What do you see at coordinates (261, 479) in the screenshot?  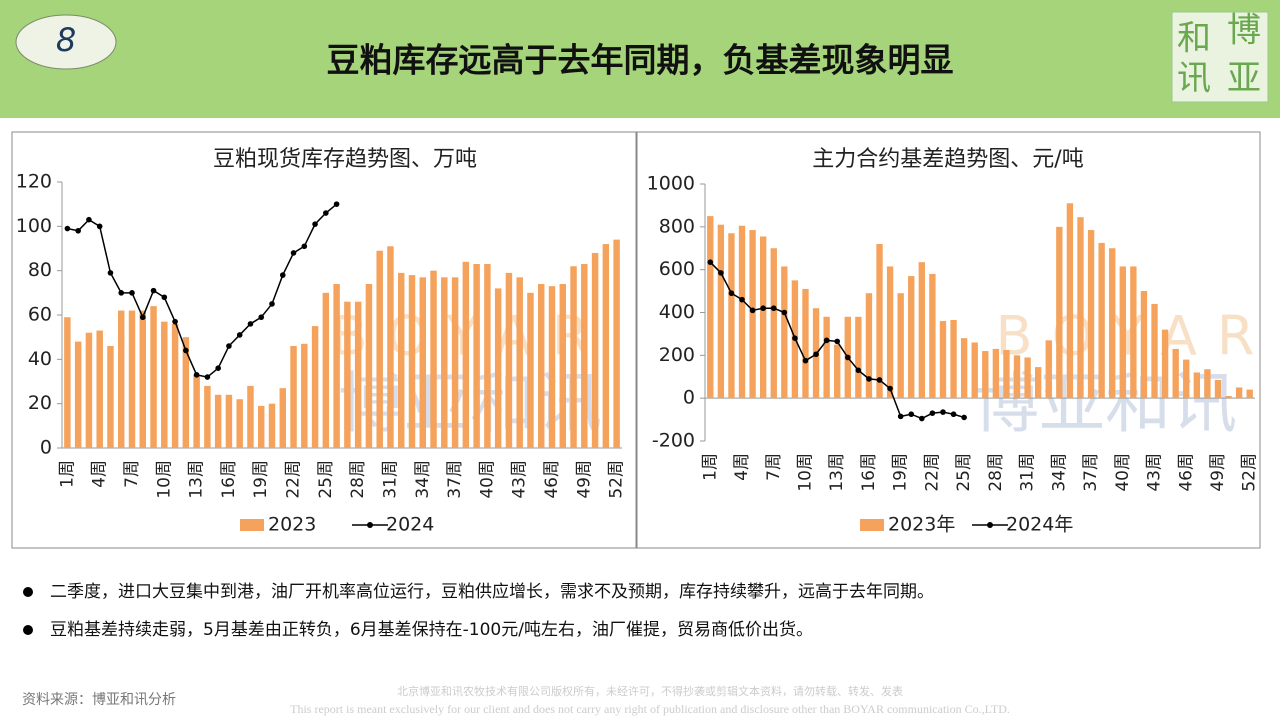 I see `x-tick-label: 19周` at bounding box center [261, 479].